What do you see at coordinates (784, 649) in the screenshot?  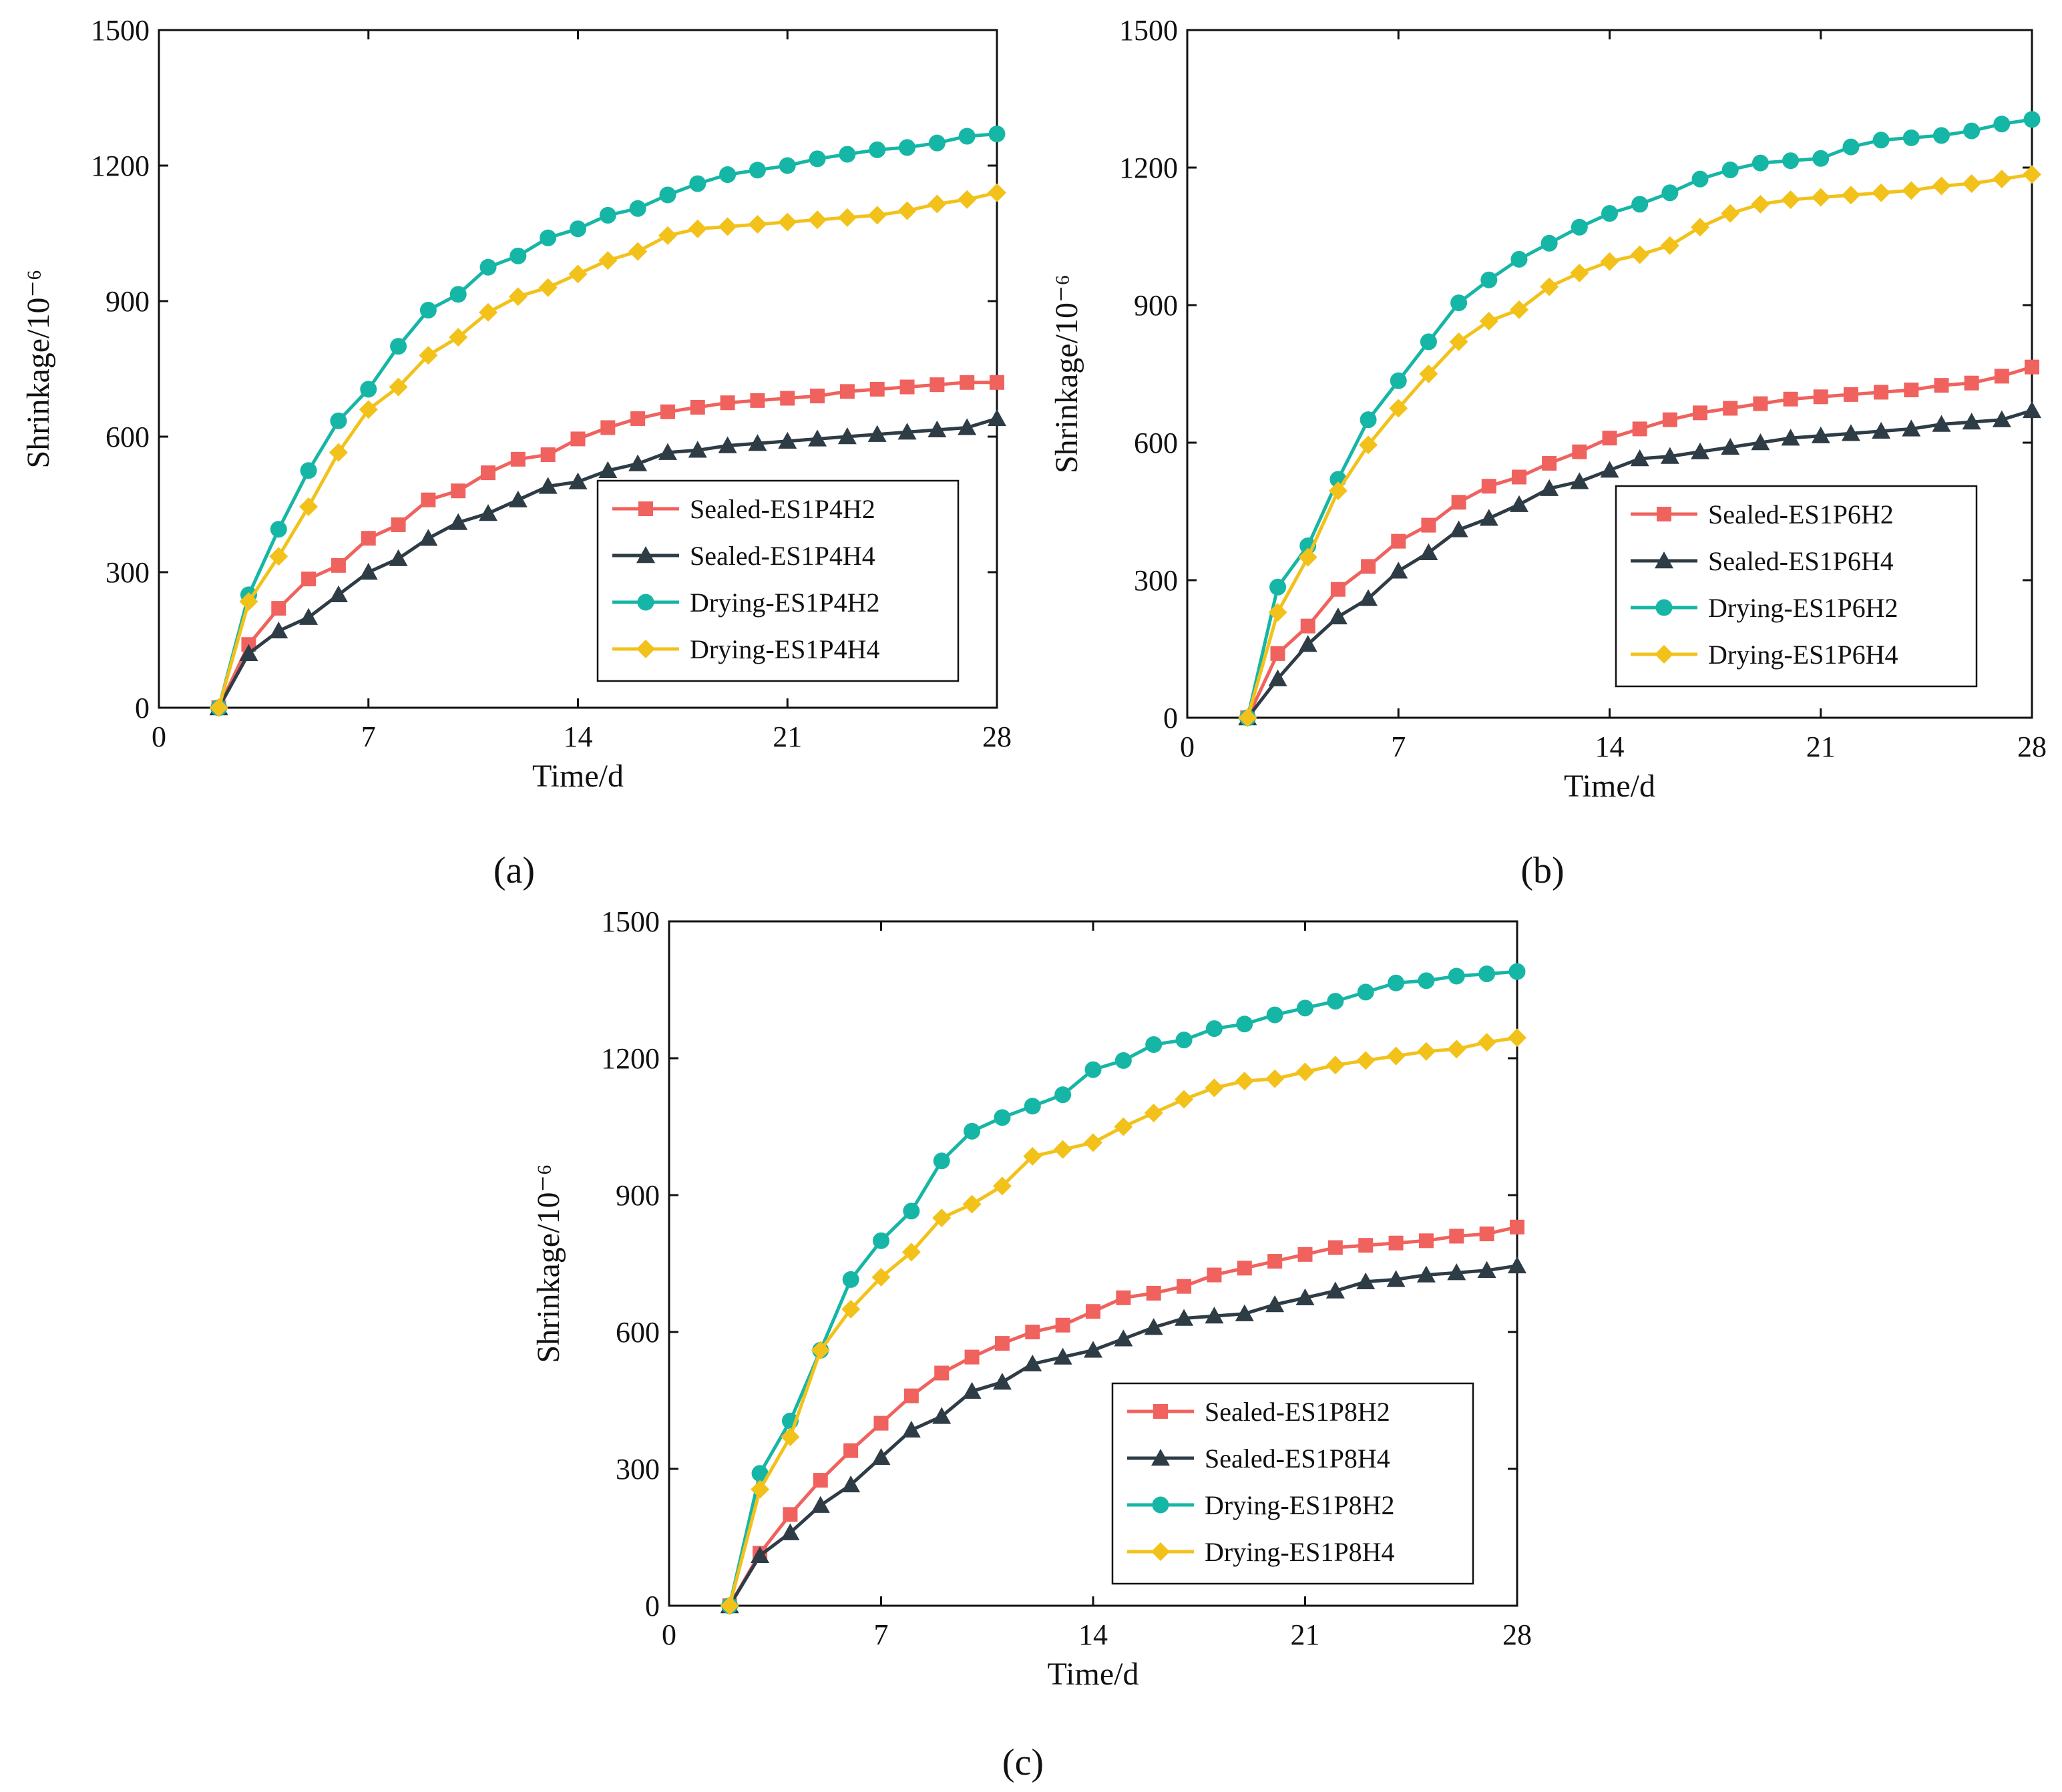 I see `legend-label: Drying-ES1P4H4` at bounding box center [784, 649].